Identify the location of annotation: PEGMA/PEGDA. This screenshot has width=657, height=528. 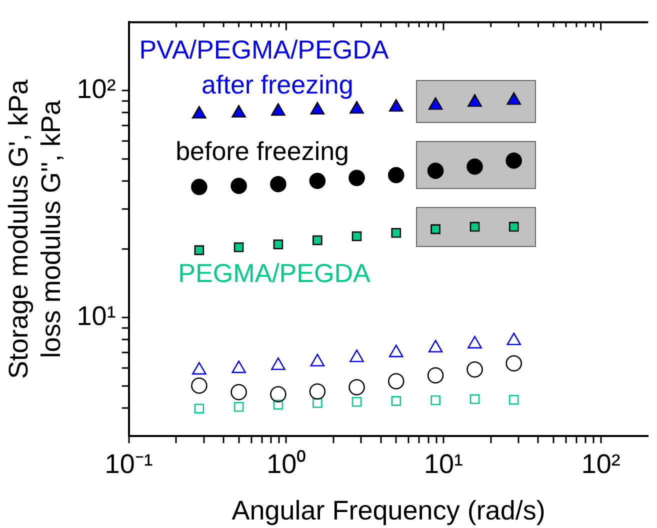
(274, 273).